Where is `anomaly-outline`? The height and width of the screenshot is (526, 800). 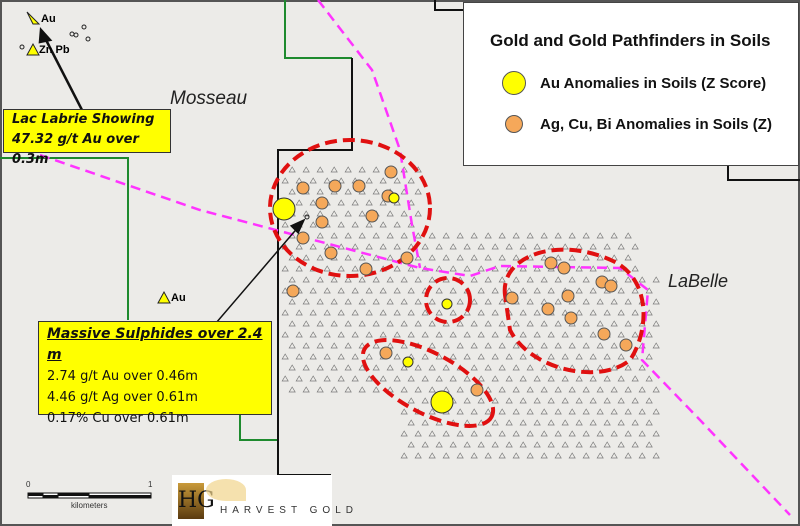 anomaly-outline is located at coordinates (350, 208).